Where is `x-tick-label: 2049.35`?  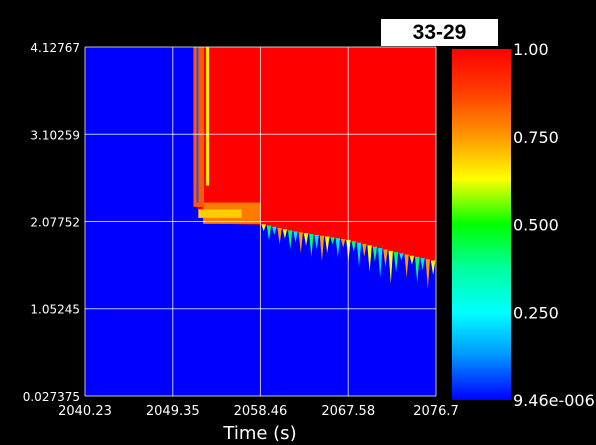 x-tick-label: 2049.35 is located at coordinates (173, 411).